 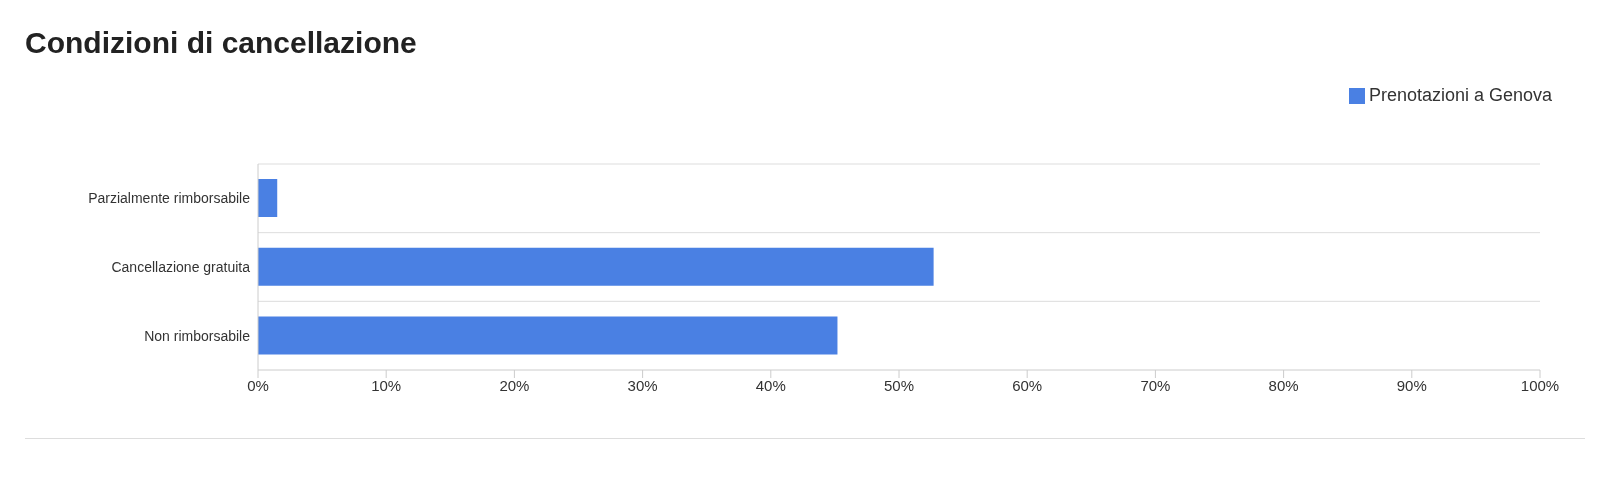 What do you see at coordinates (1411, 385) in the screenshot?
I see `x-tick-label: 90%` at bounding box center [1411, 385].